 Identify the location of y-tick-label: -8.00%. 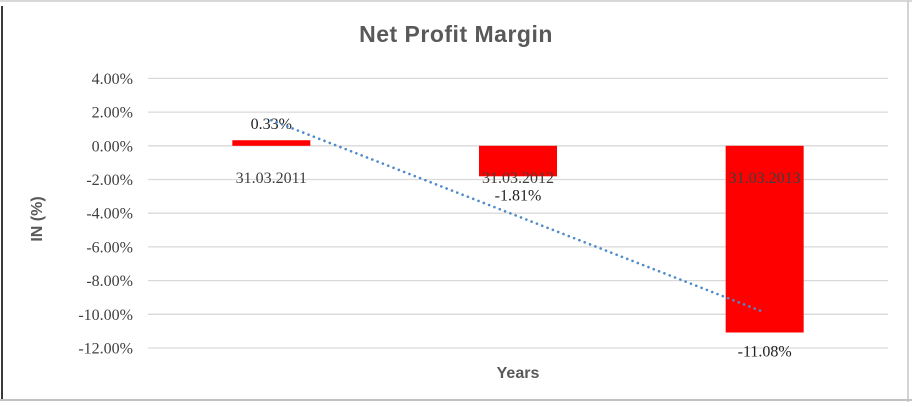
(109, 281).